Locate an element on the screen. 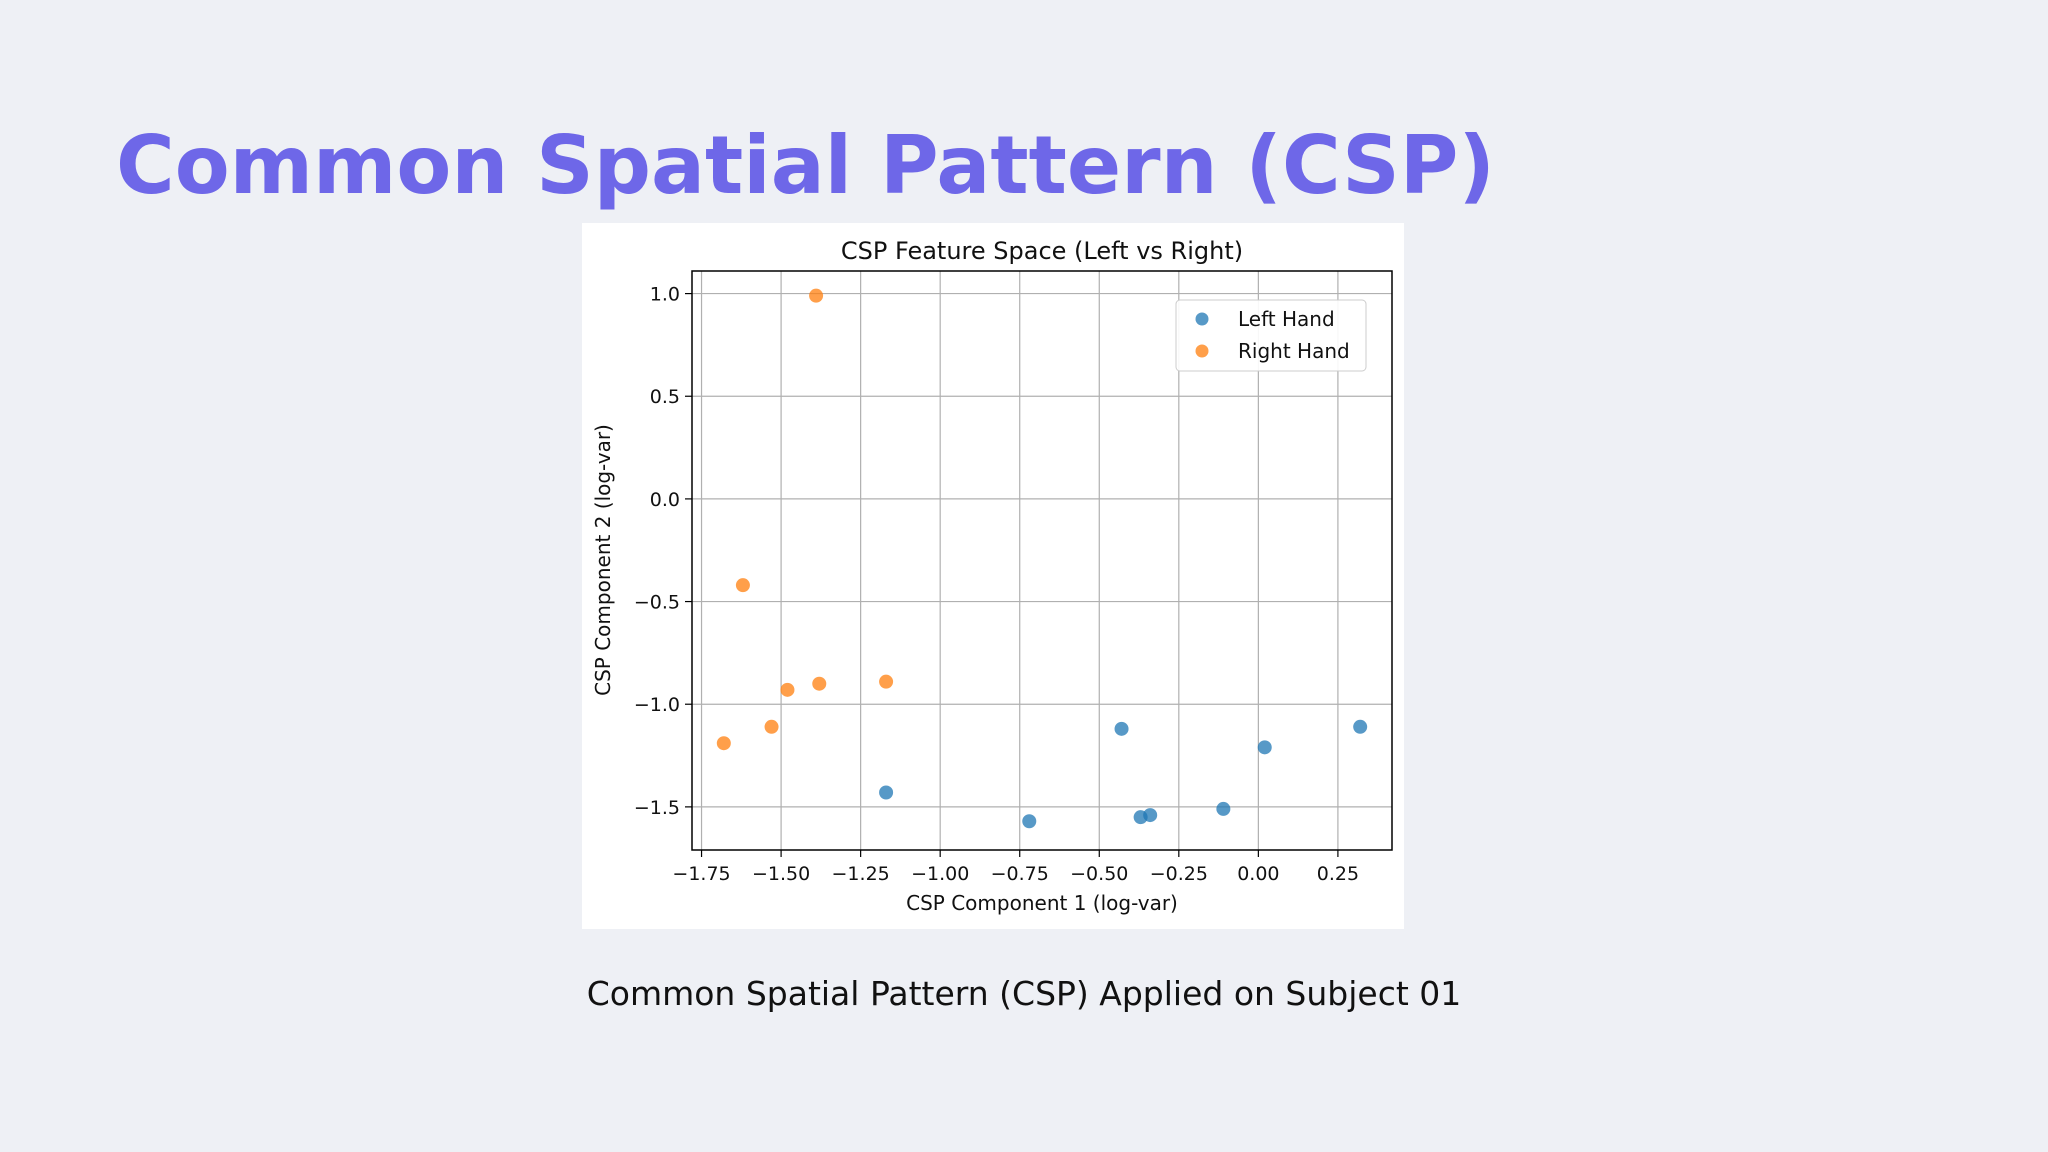 This screenshot has height=1152, width=2048. legend-marker-left-hand is located at coordinates (1202, 319).